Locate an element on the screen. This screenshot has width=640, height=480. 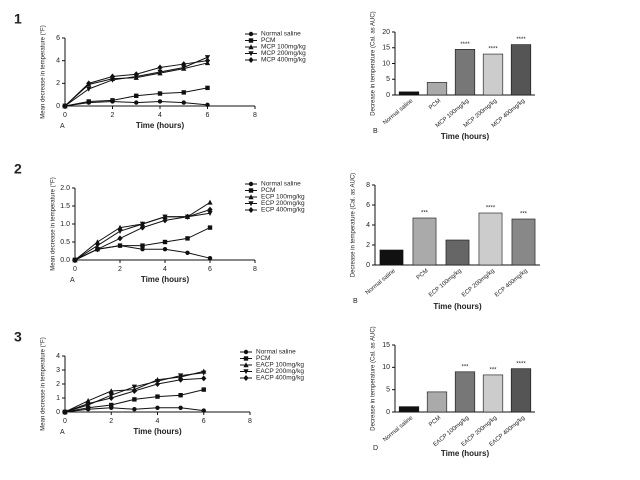
legend-label: MCP 200mg/kg is located at coordinates (283, 53).